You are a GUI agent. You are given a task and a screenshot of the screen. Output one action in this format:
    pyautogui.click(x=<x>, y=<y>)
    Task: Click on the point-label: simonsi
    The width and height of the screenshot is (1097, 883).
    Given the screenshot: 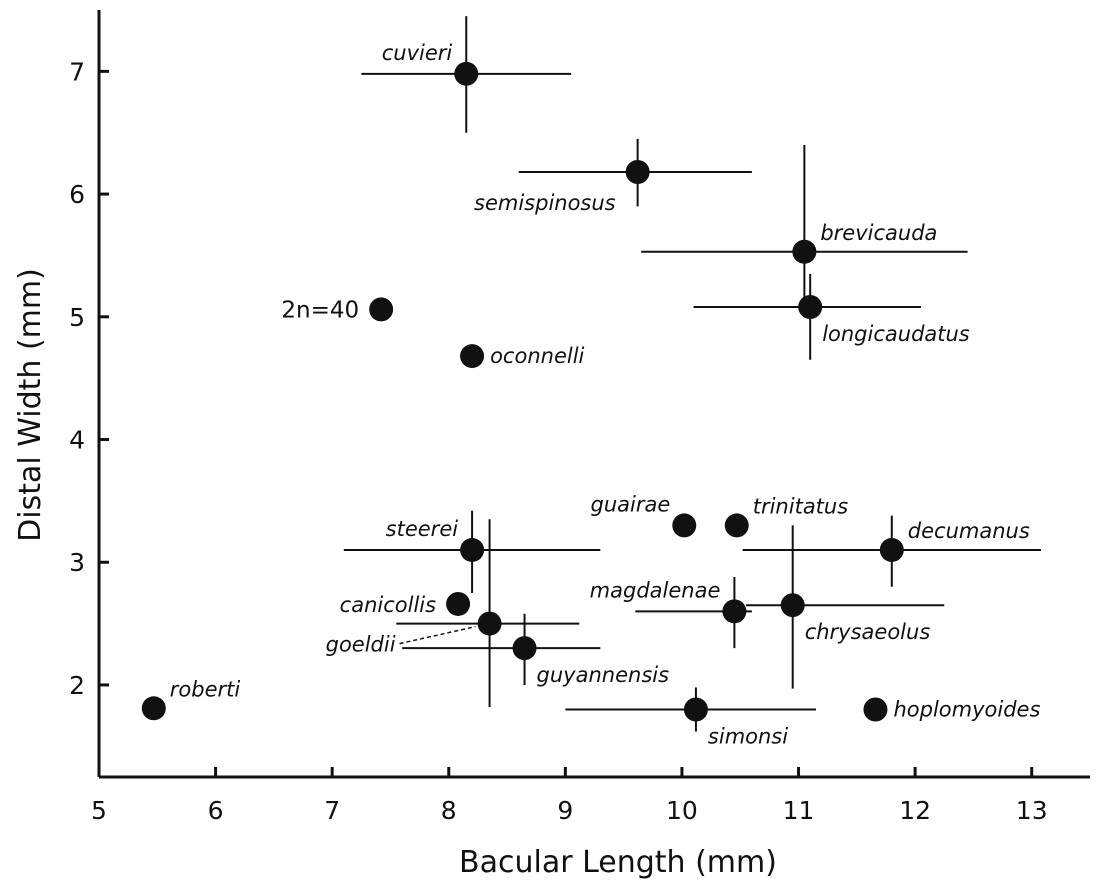 What is the action you would take?
    pyautogui.click(x=748, y=737)
    